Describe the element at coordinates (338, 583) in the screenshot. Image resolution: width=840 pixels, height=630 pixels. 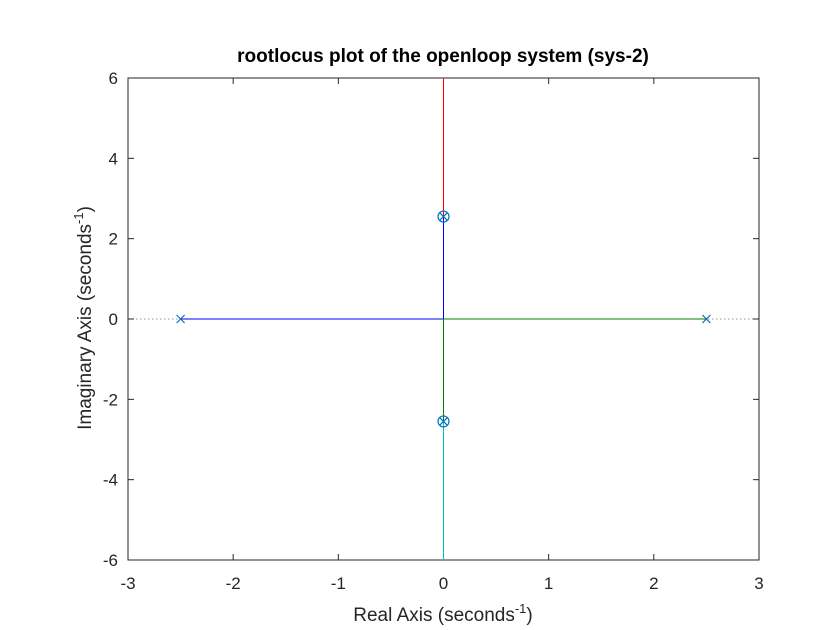
I see `x-tick-label-2: -1` at that location.